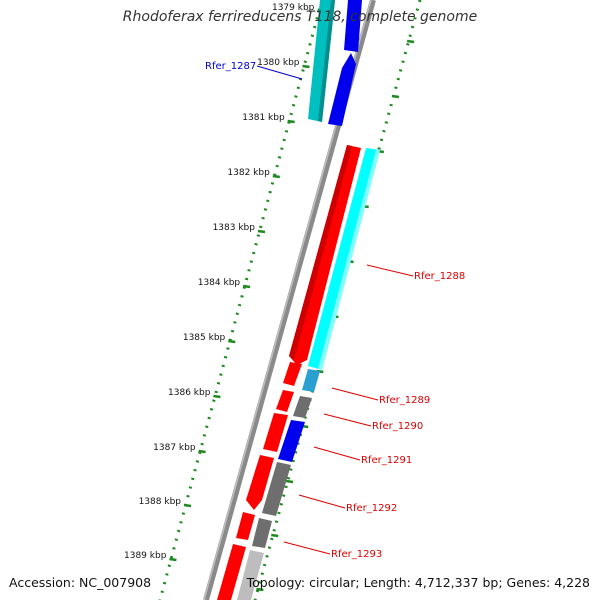 The width and height of the screenshot is (600, 604). Describe the element at coordinates (320, 252) in the screenshot. I see `gene-feature-rfer-1288-forward-shade` at that location.